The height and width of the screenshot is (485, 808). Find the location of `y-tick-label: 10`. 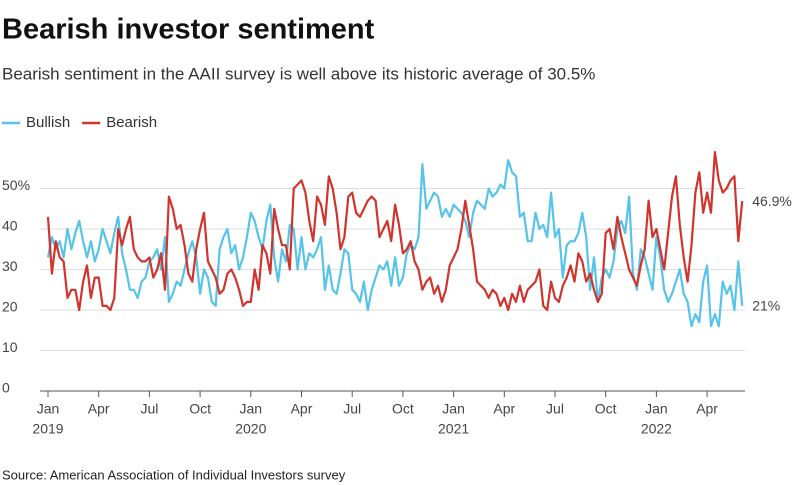

y-tick-label: 10 is located at coordinates (10, 347).